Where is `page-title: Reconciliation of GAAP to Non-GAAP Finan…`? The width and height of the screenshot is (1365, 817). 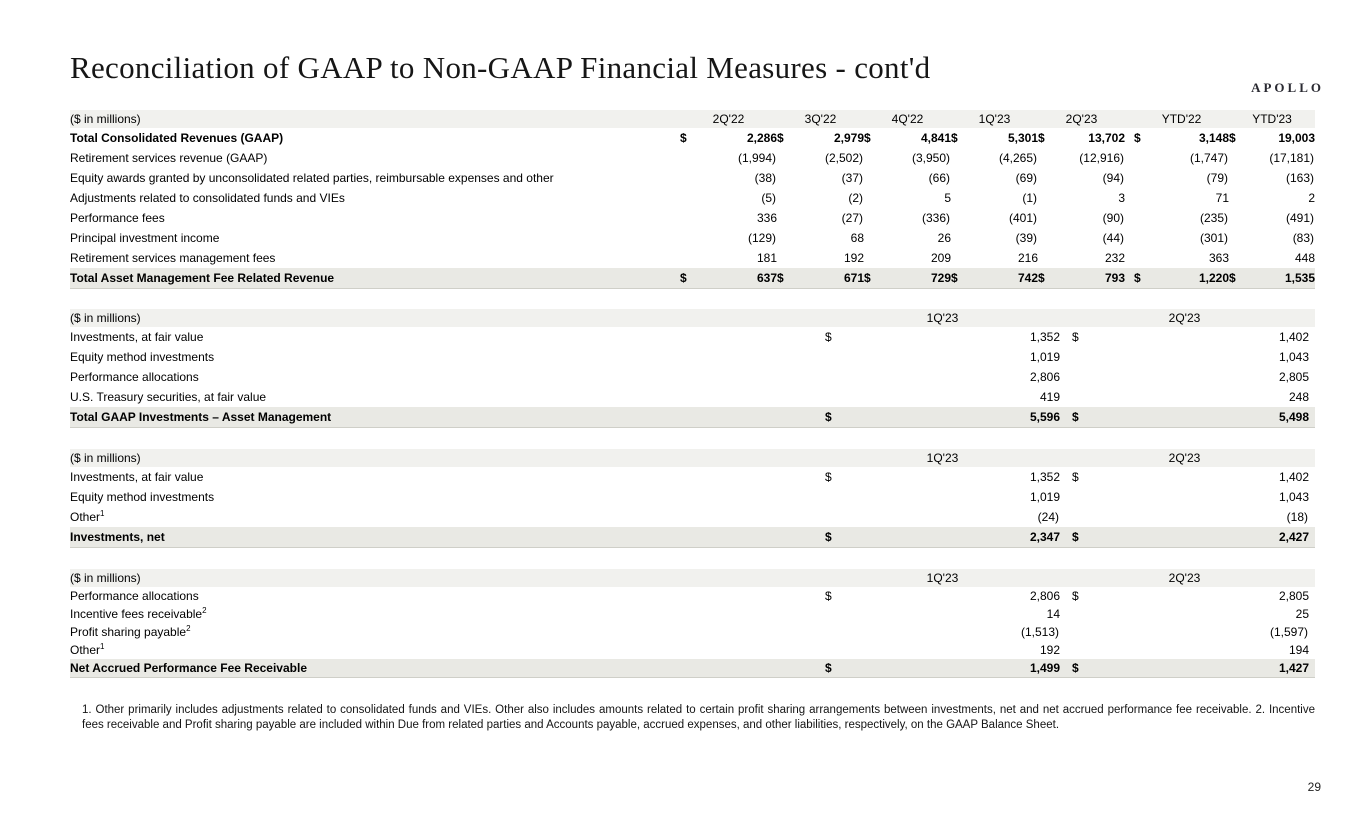
page-title: Reconciliation of GAAP to Non-GAAP Finan… is located at coordinates (500, 67).